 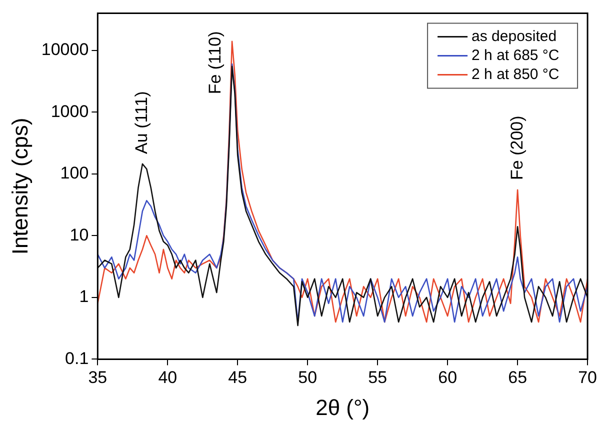 What do you see at coordinates (516, 74) in the screenshot?
I see `legend-label: 2 h at 850 °C` at bounding box center [516, 74].